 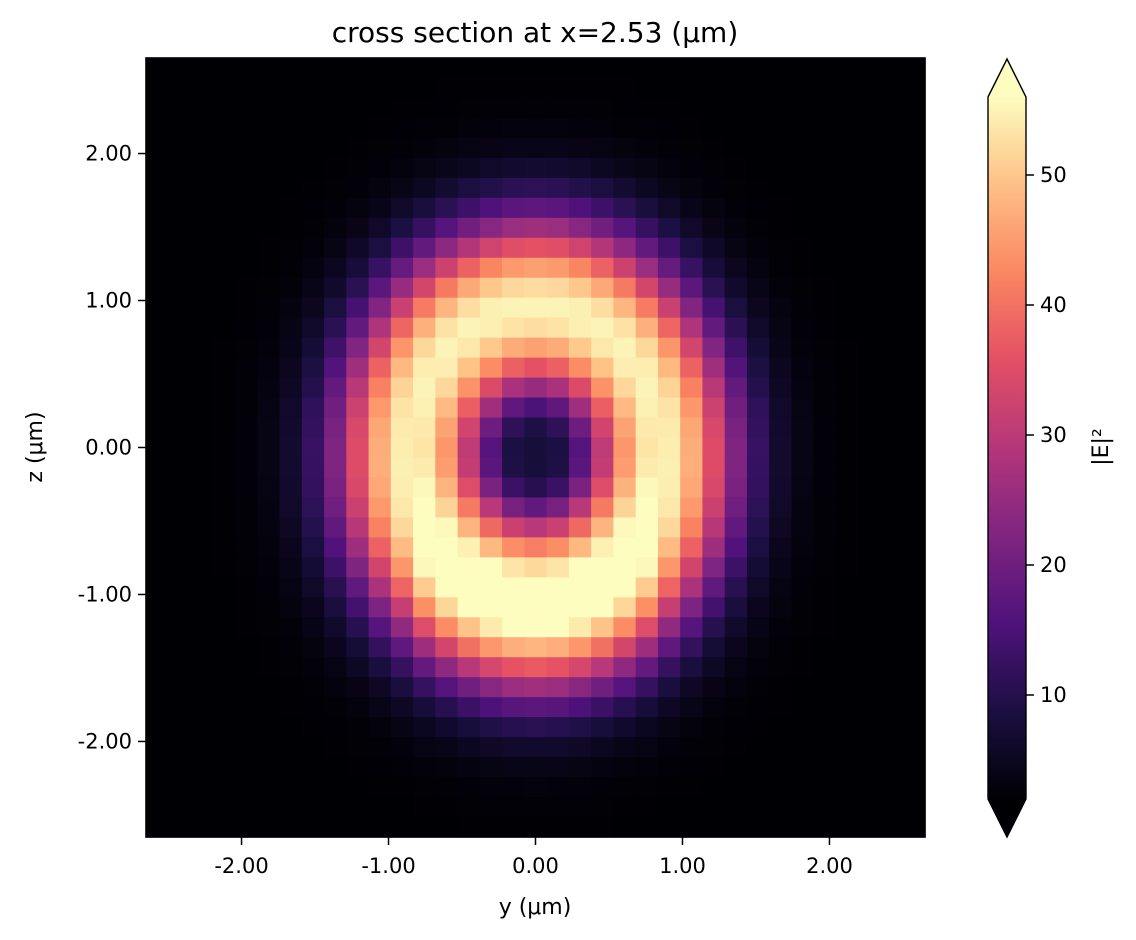 I want to click on y-axis-label: z (μm), so click(x=35, y=446).